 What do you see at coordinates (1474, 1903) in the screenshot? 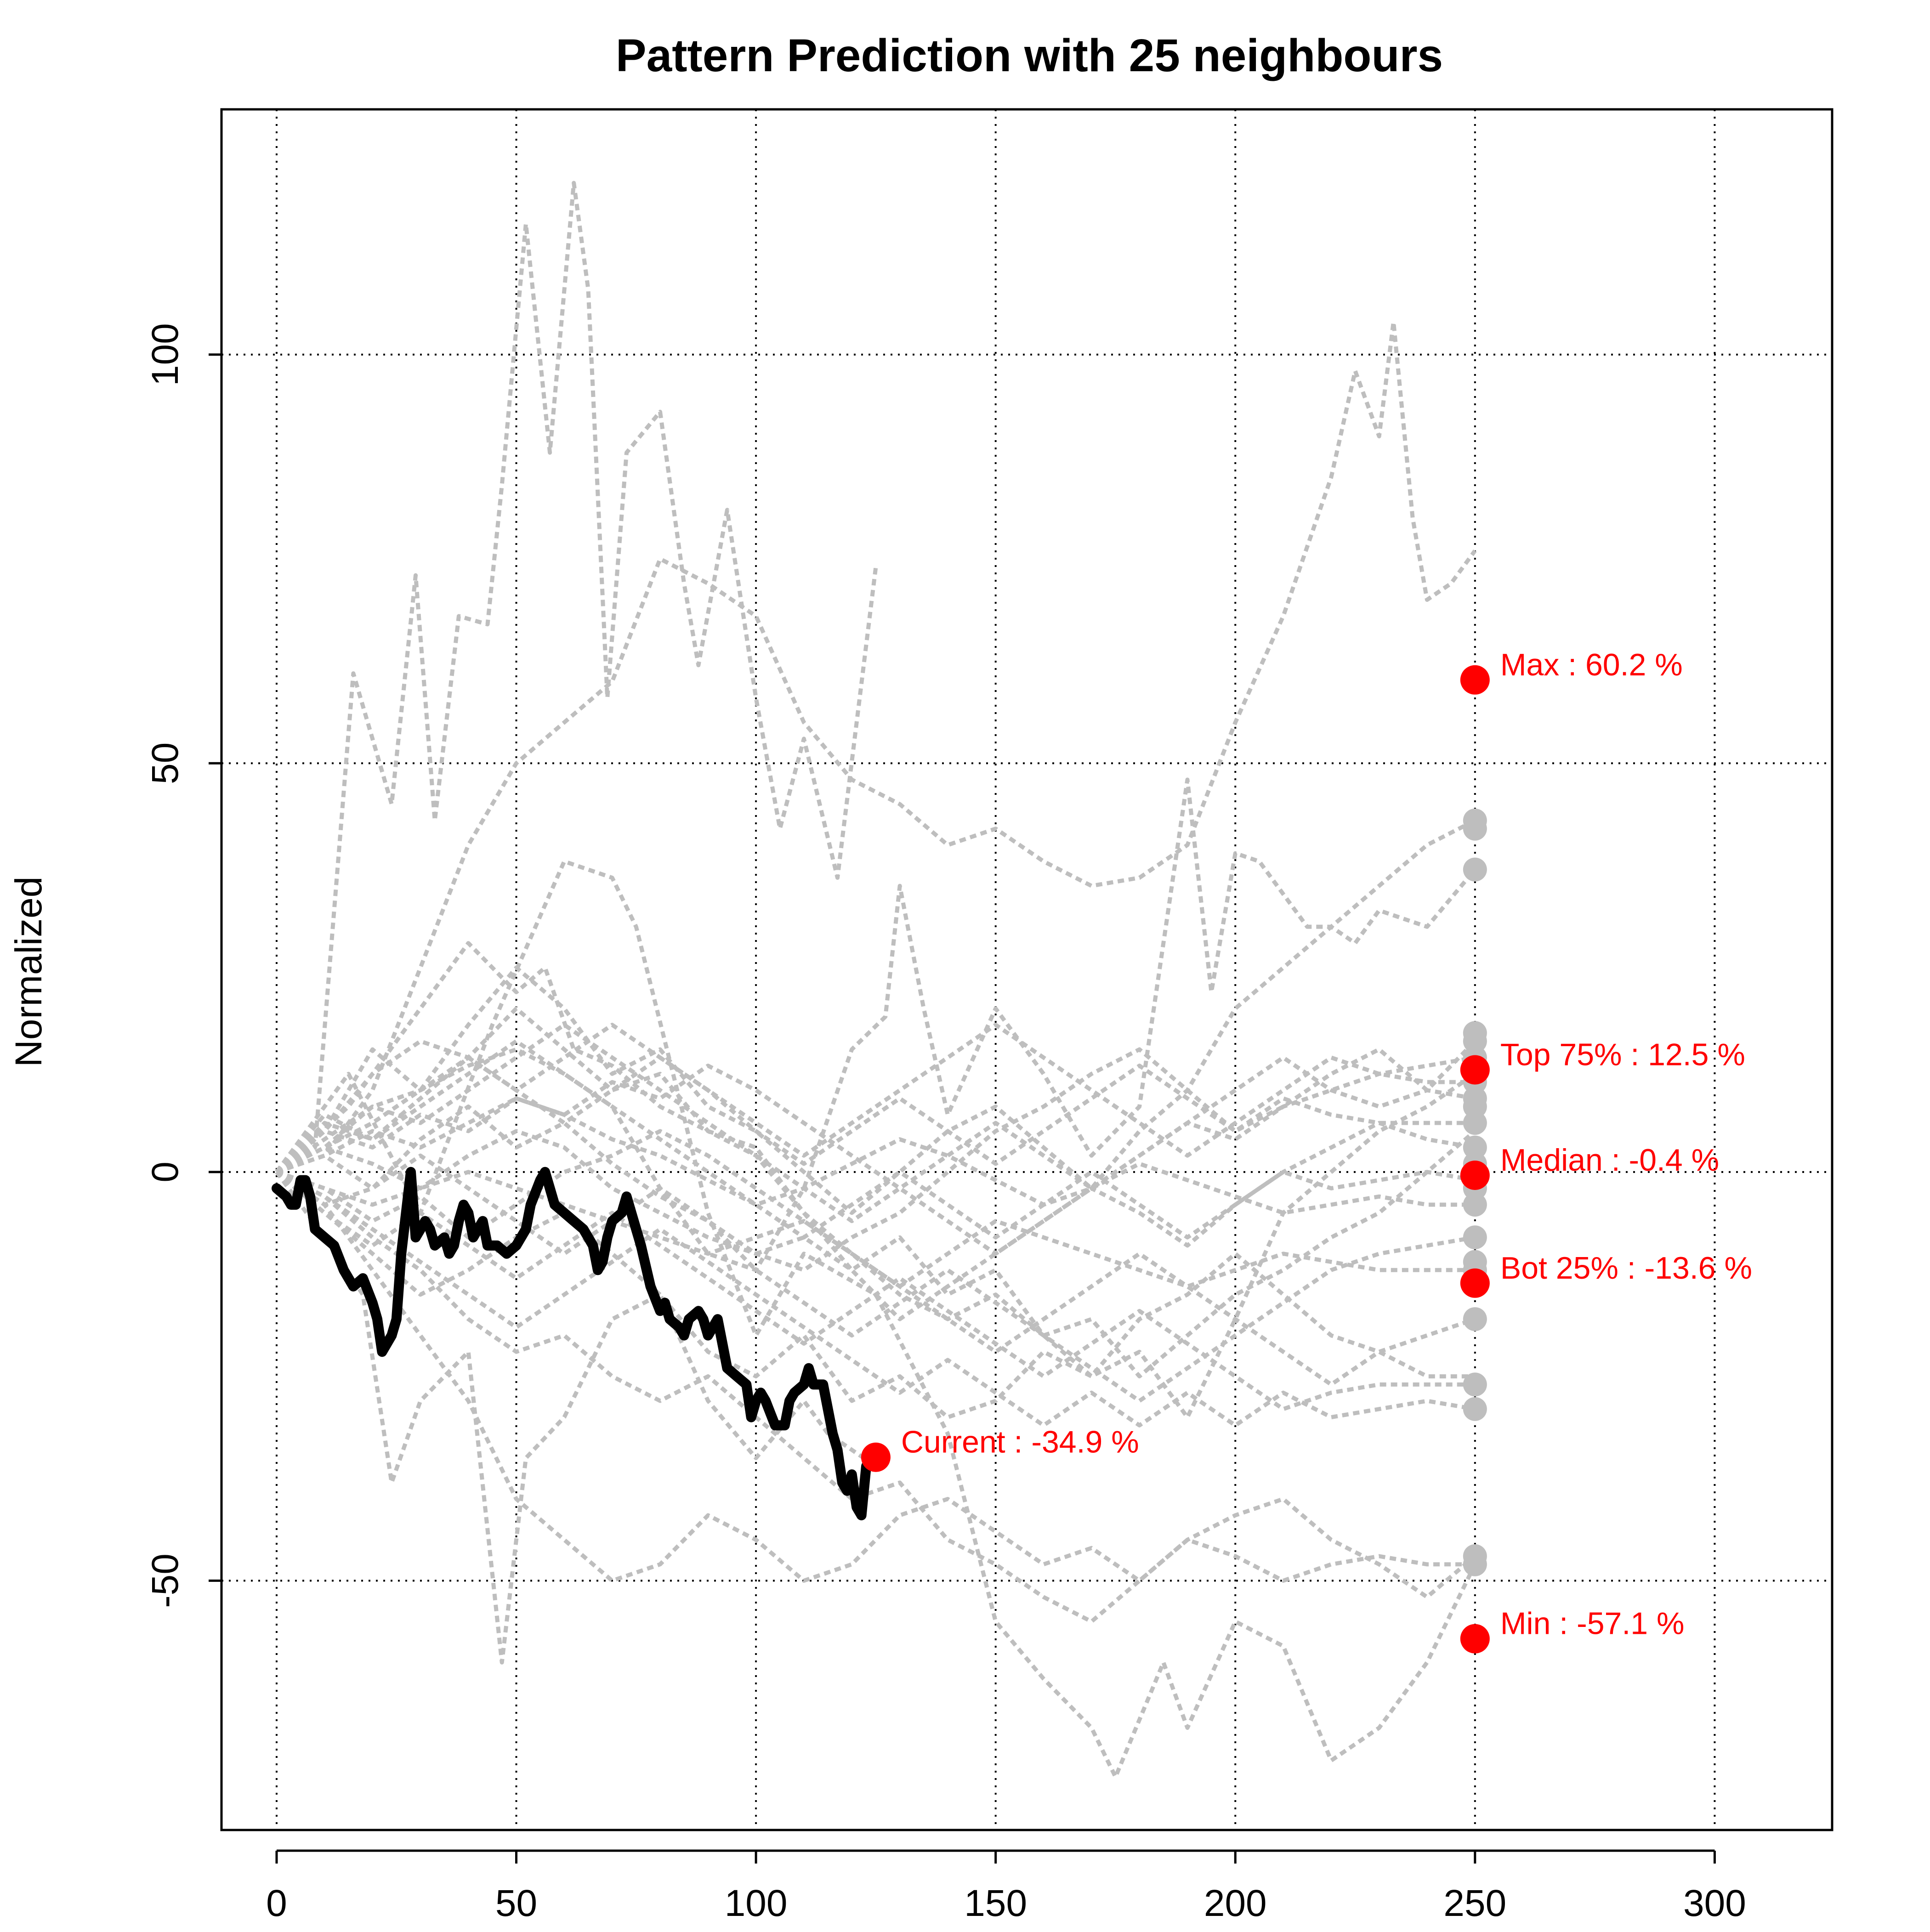
I see `x-tick-label-250: 250` at bounding box center [1474, 1903].